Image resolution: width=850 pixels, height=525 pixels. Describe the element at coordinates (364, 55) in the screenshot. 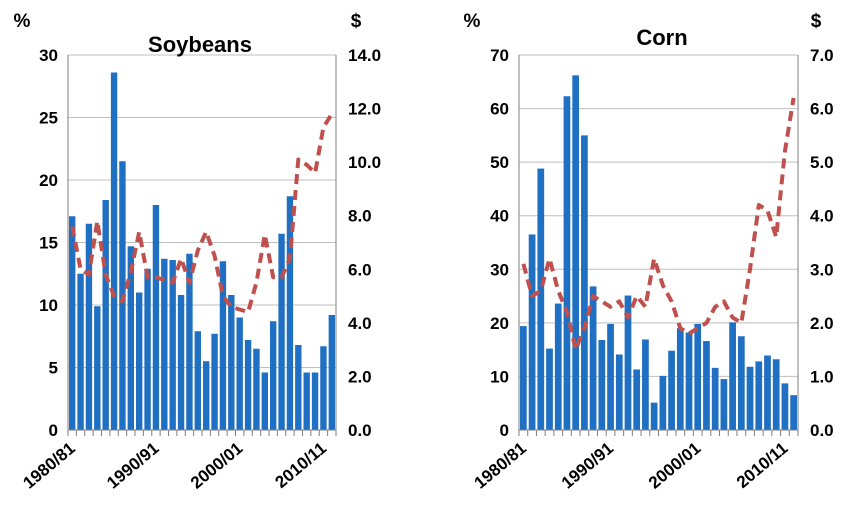

I see `y2-tick-label: 14.0` at that location.